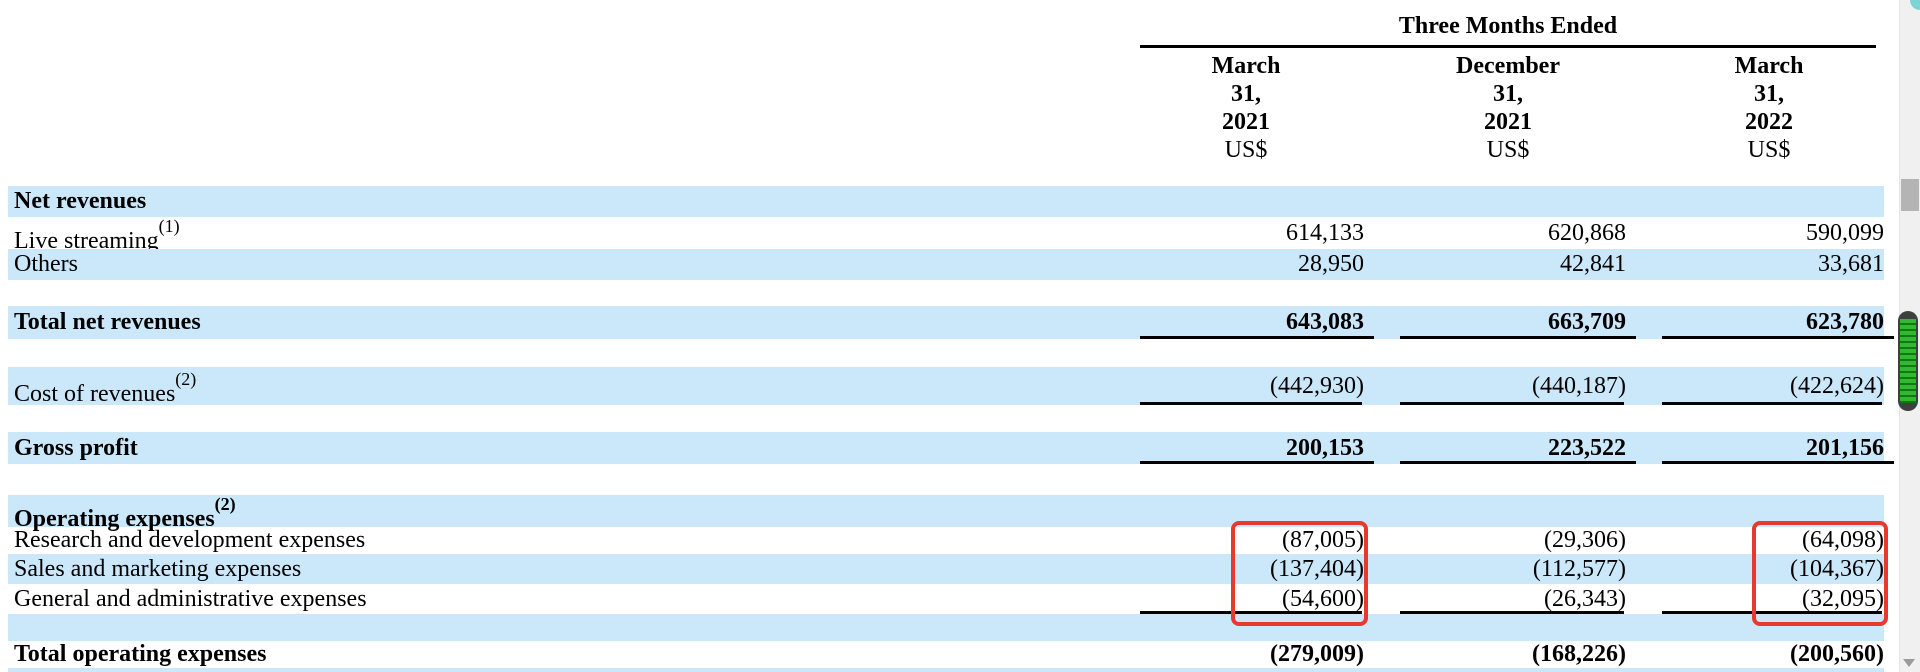 Image resolution: width=1920 pixels, height=672 pixels. What do you see at coordinates (1519, 322) in the screenshot?
I see `value-cell: 663,709` at bounding box center [1519, 322].